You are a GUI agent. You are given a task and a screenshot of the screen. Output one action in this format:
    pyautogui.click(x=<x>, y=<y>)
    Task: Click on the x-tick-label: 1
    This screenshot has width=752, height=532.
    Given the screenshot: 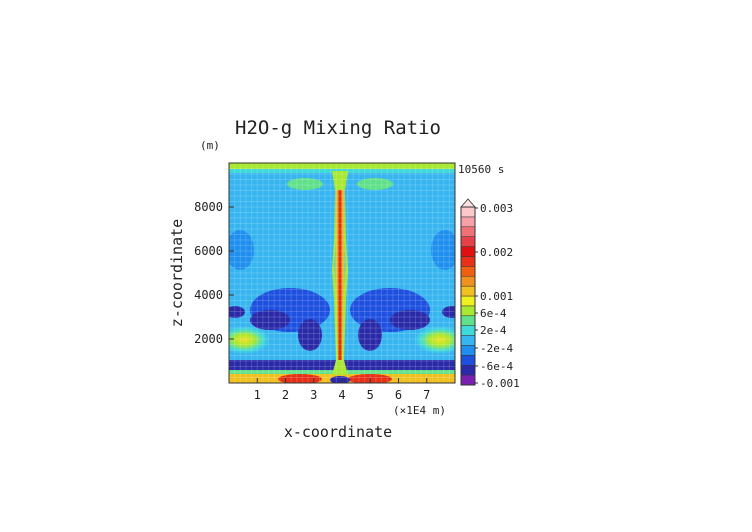 What is the action you would take?
    pyautogui.click(x=257, y=395)
    